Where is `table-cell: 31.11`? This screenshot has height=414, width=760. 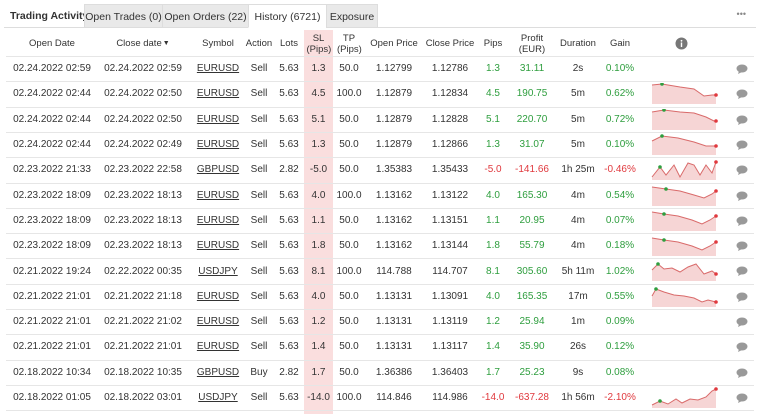
table-cell: 31.11 is located at coordinates (532, 68).